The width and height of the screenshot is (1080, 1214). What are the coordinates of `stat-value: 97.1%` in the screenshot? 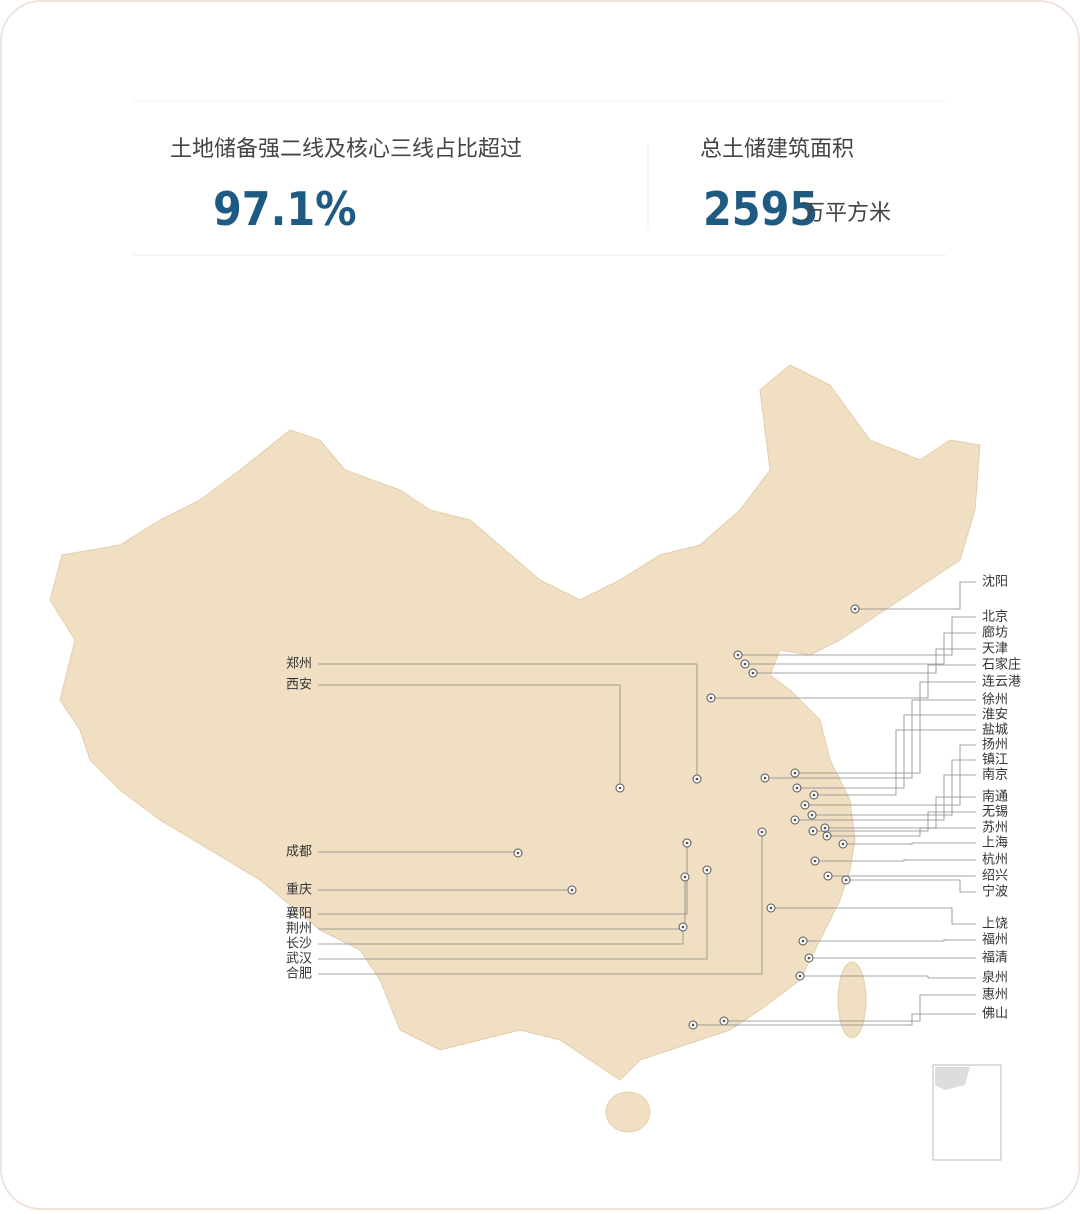 It's located at (285, 209).